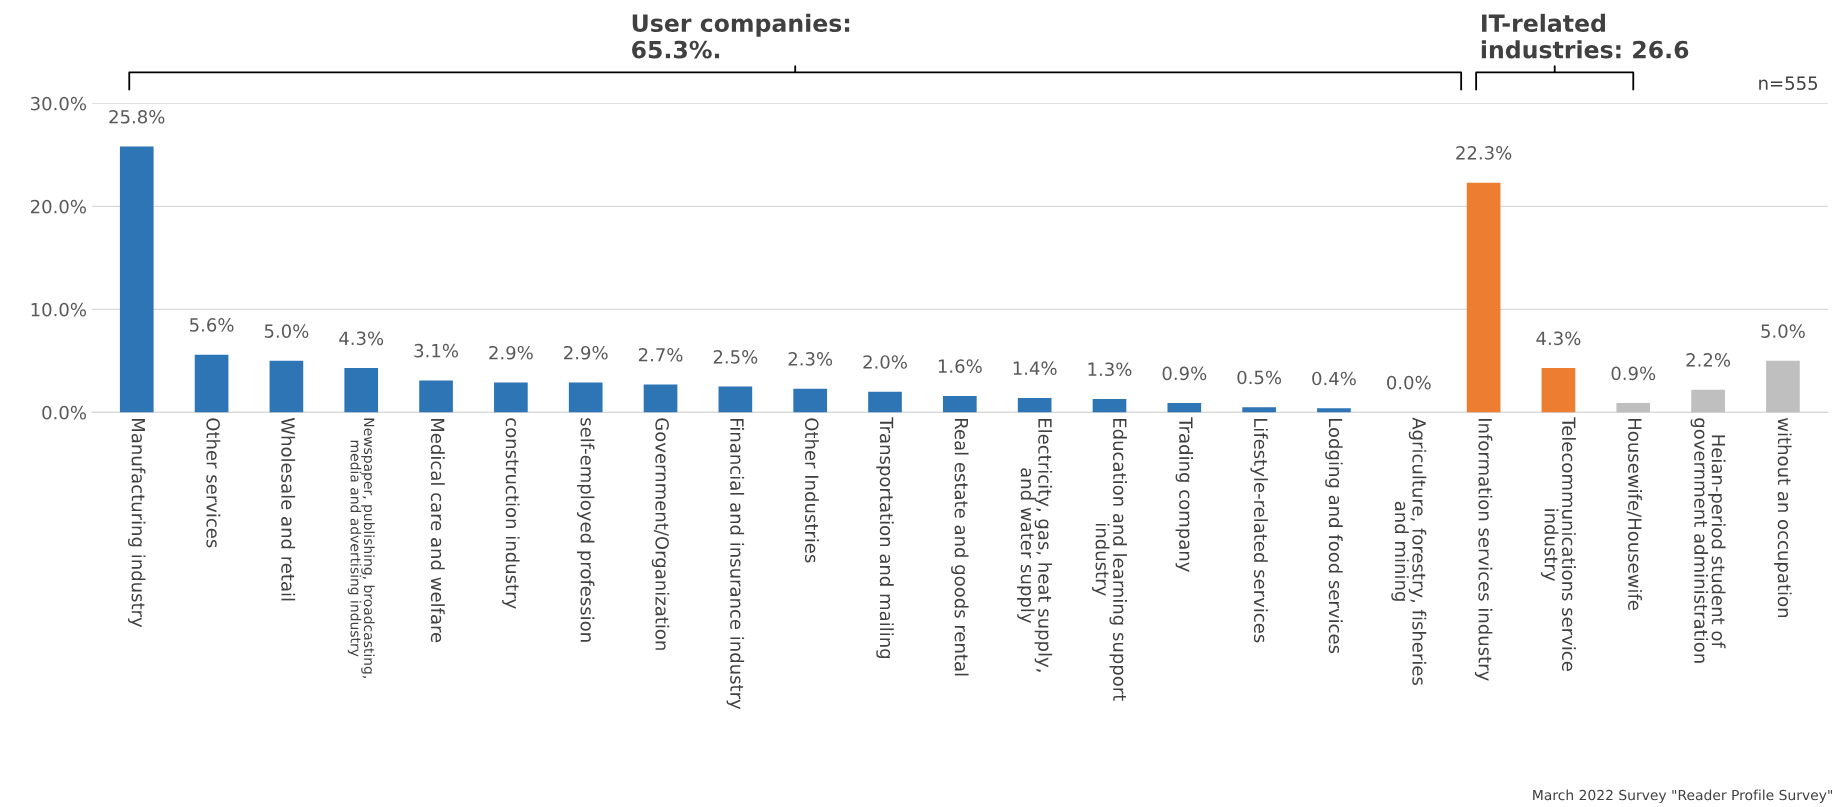 This screenshot has width=1837, height=807. Describe the element at coordinates (1110, 369) in the screenshot. I see `data-label: 1.3%` at that location.